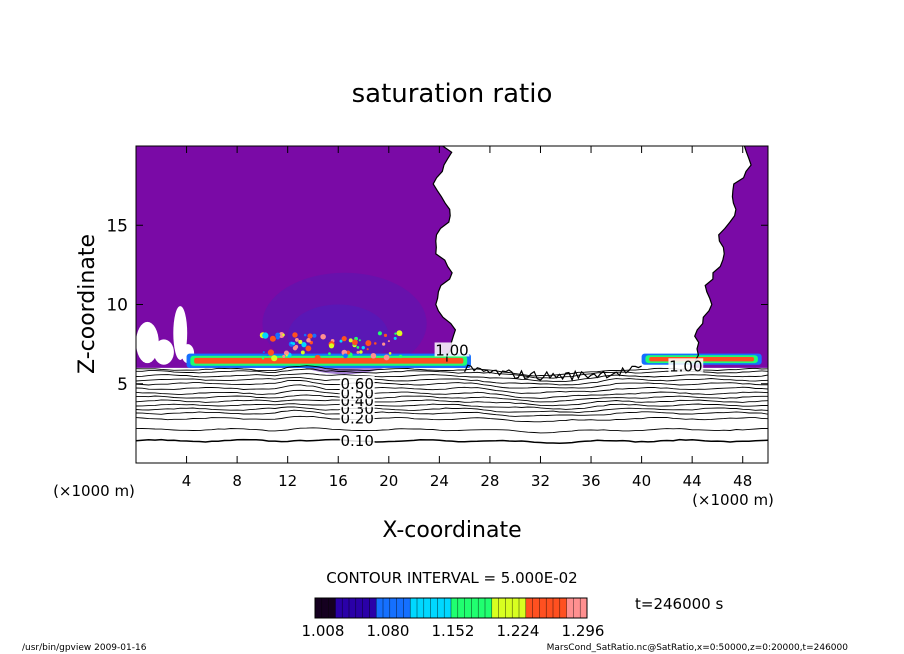 The image size is (904, 654). I want to click on contour-label: 0.10, so click(356, 441).